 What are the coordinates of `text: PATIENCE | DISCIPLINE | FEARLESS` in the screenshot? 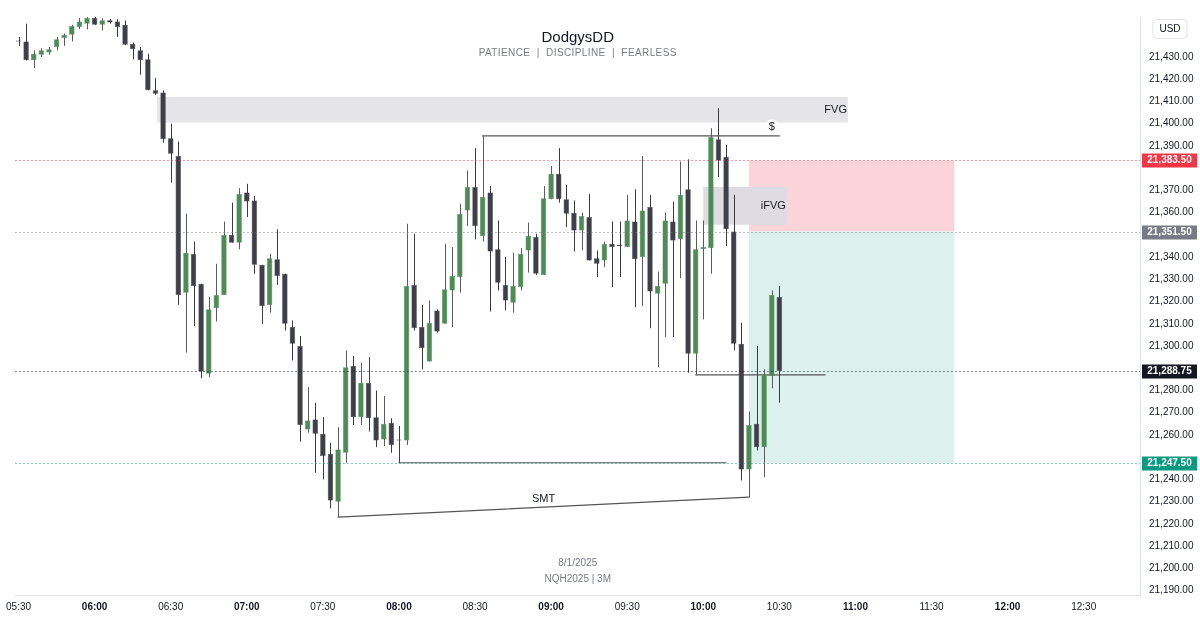 It's located at (577, 52).